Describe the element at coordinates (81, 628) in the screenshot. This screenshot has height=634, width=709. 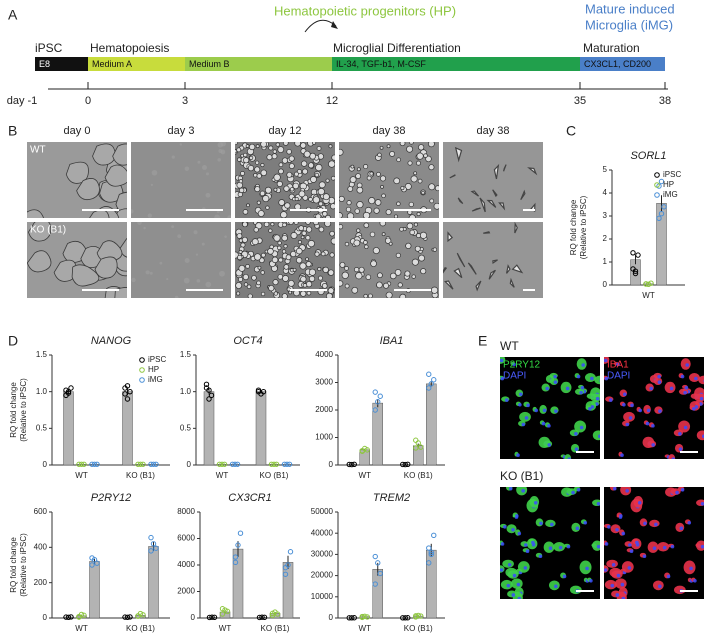
I see `x-tick-label: WT` at that location.